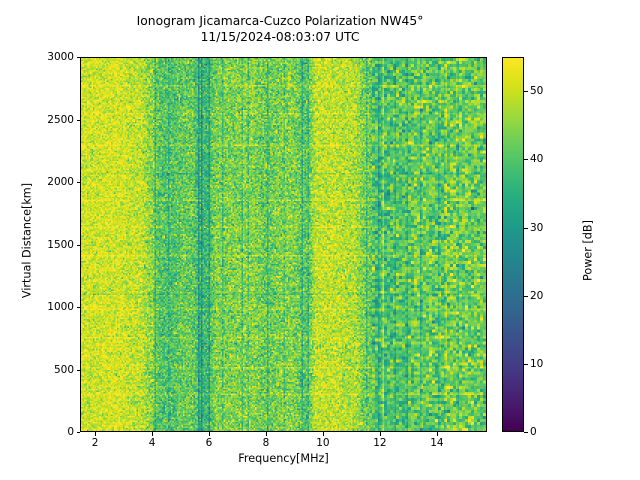 This screenshot has width=640, height=480. I want to click on x-tick-label: 12, so click(380, 443).